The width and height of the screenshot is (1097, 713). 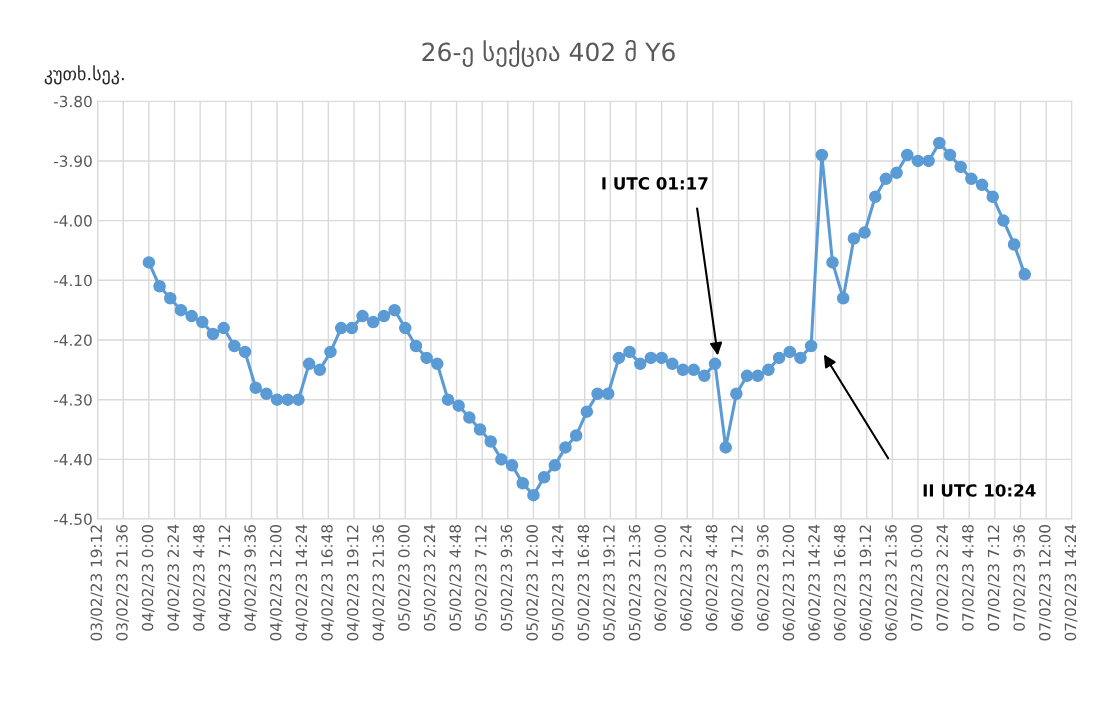 What do you see at coordinates (968, 577) in the screenshot?
I see `x-tick-label: 07/02/23 4:48` at bounding box center [968, 577].